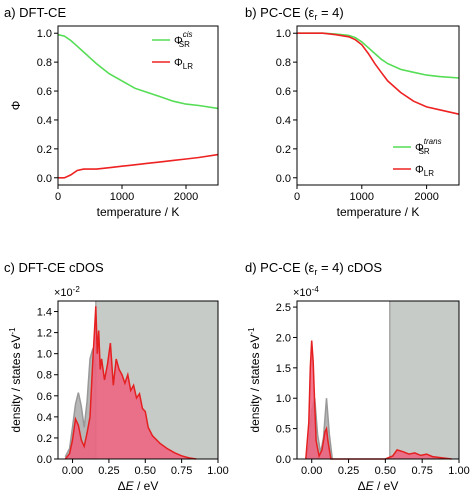 This screenshot has height=503, width=474. Describe the element at coordinates (280, 267) in the screenshot. I see `panel-title-main: d) PC-CE (ε` at that location.